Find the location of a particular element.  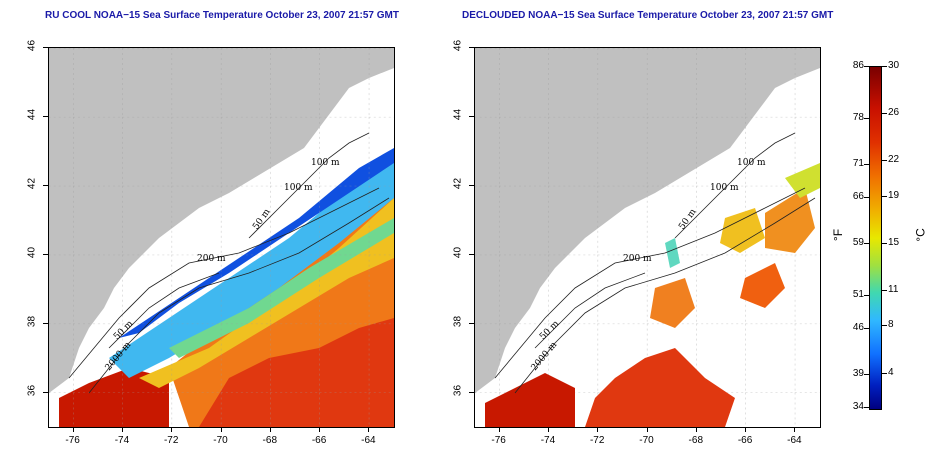

right-lon-tick-label: -72 is located at coordinates (597, 440).